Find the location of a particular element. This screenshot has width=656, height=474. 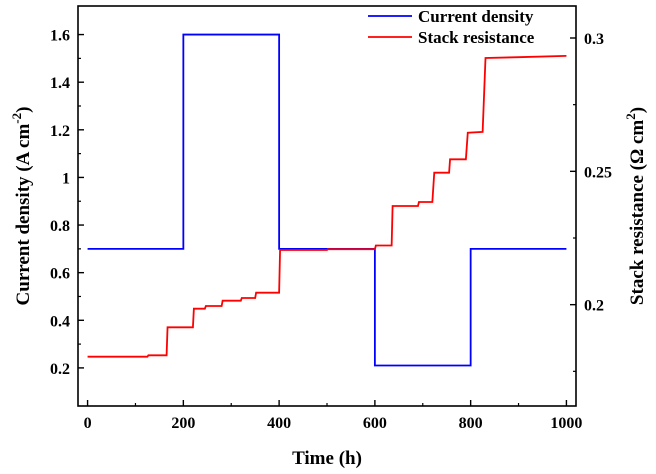

x-axis-label: Time (h) is located at coordinates (327, 458).